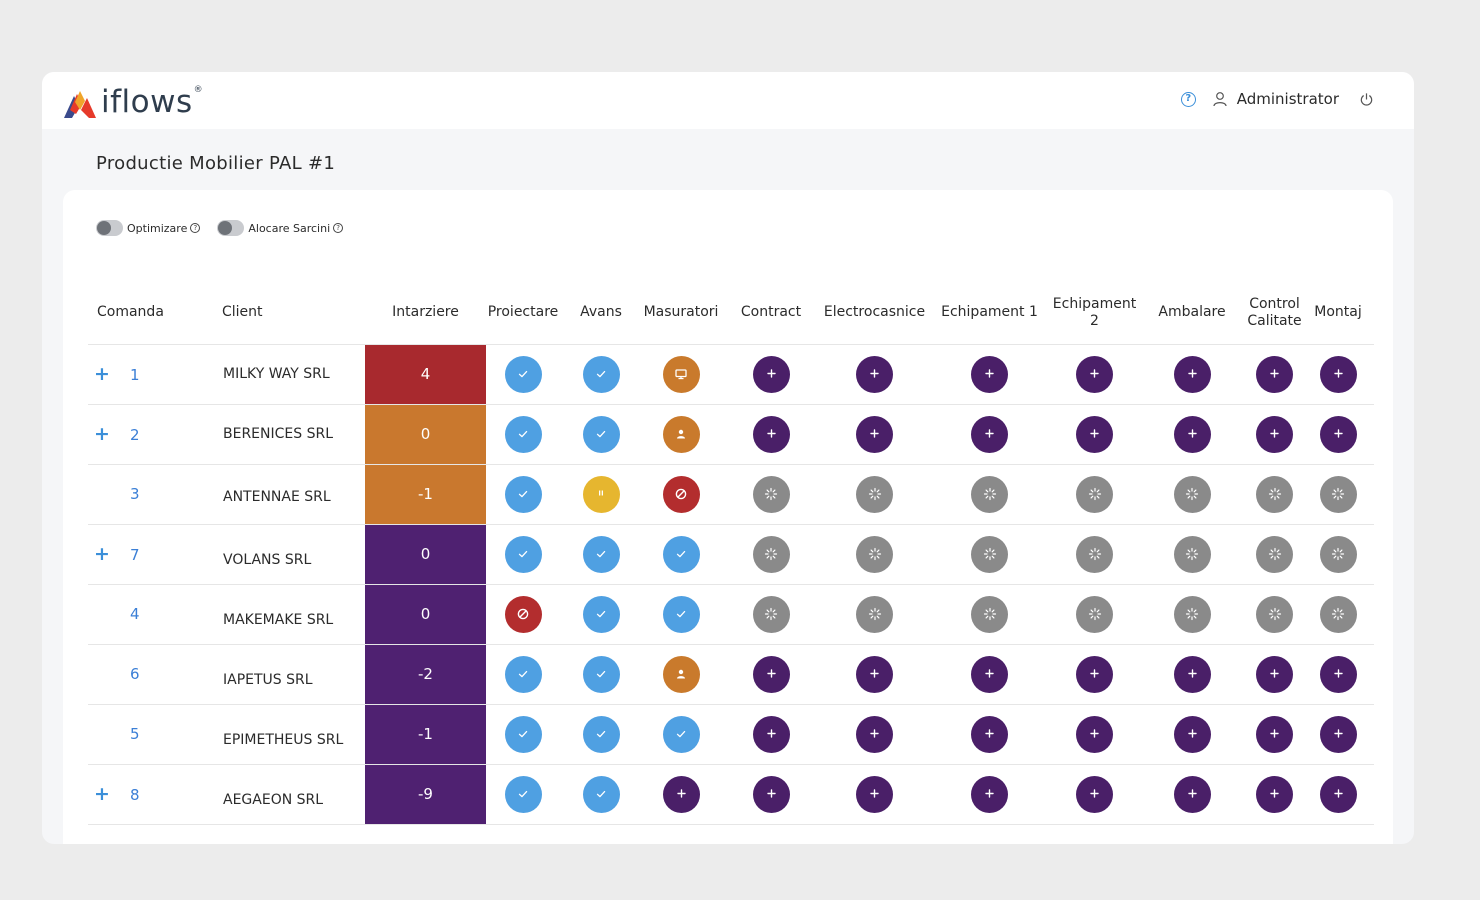 The width and height of the screenshot is (1480, 900). What do you see at coordinates (231, 228) in the screenshot?
I see `alocare-sarcini-switch` at bounding box center [231, 228].